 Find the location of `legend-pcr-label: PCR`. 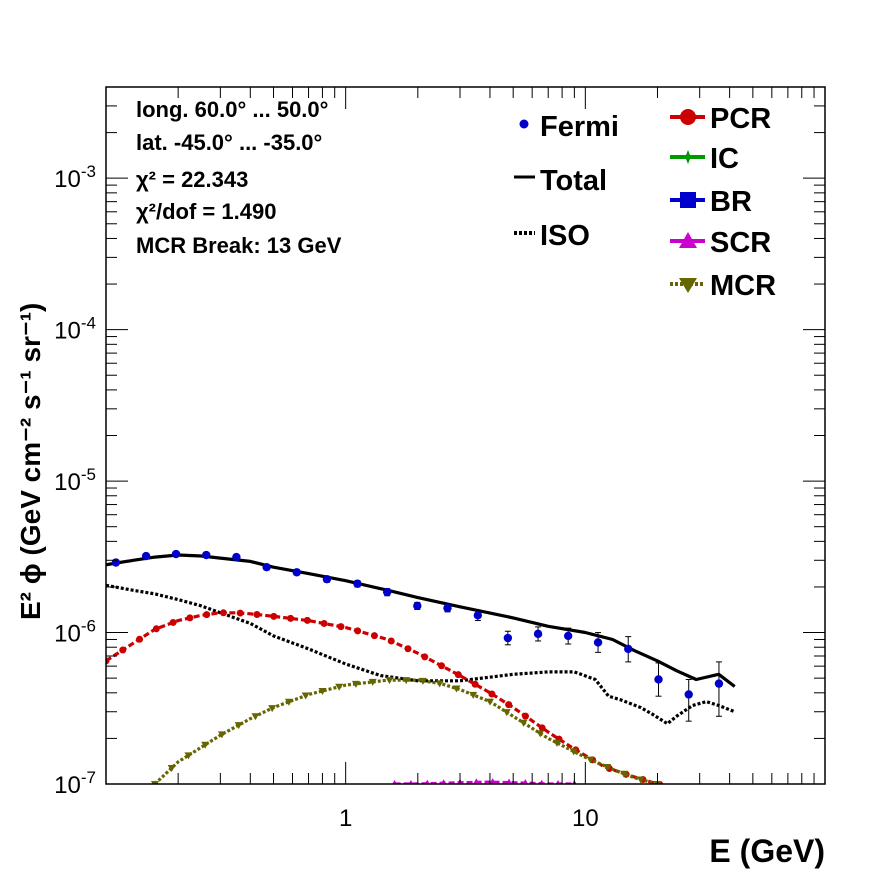

legend-pcr-label: PCR is located at coordinates (740, 119).